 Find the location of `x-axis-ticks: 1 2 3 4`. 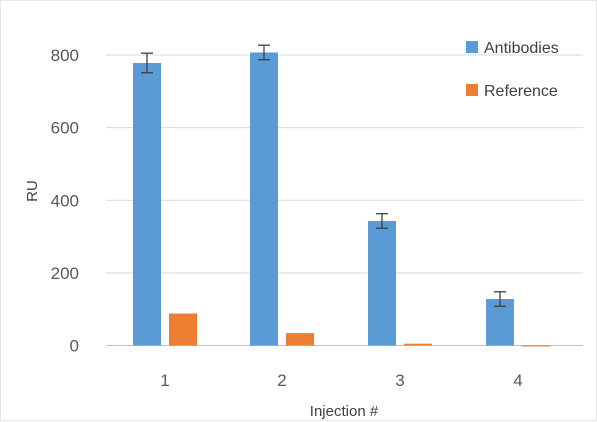

x-axis-ticks: 1 2 3 4 is located at coordinates (341, 380).